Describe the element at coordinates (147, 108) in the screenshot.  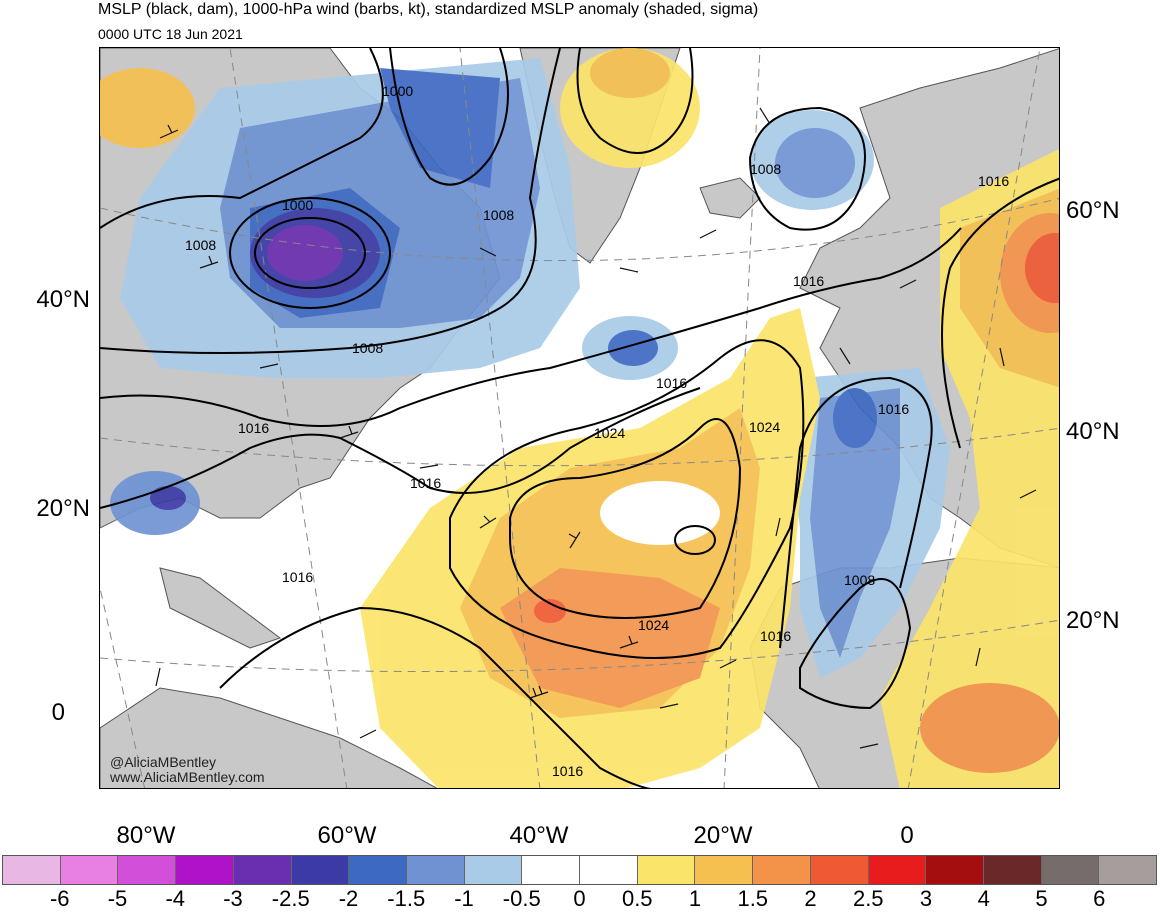
I see `anomaly-pos-100-nw-corner` at that location.